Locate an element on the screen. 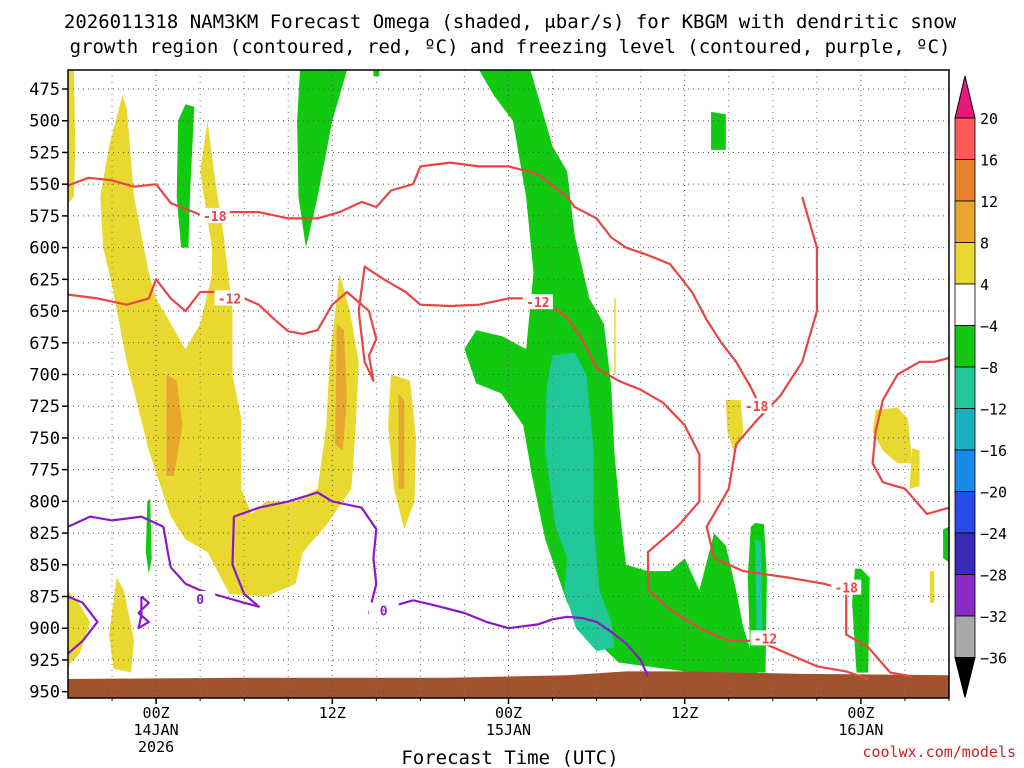  contour-freezing-level-hook is located at coordinates (143, 612).